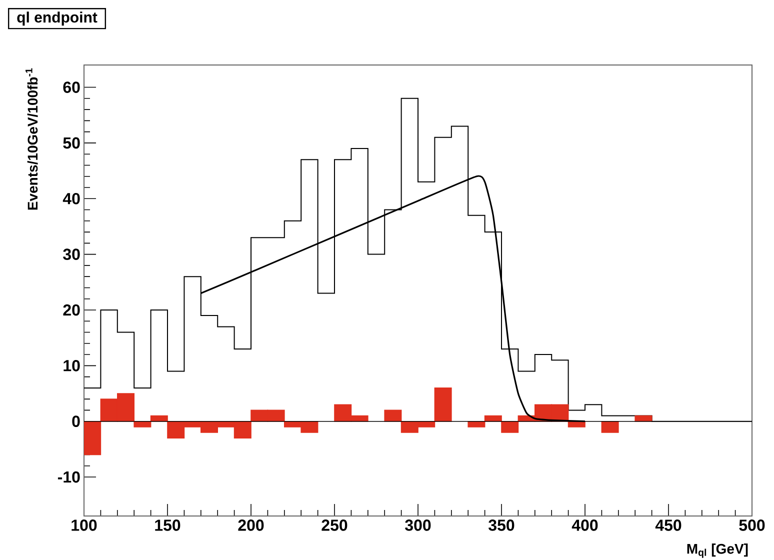  I want to click on x-tick-label: 200, so click(251, 525).